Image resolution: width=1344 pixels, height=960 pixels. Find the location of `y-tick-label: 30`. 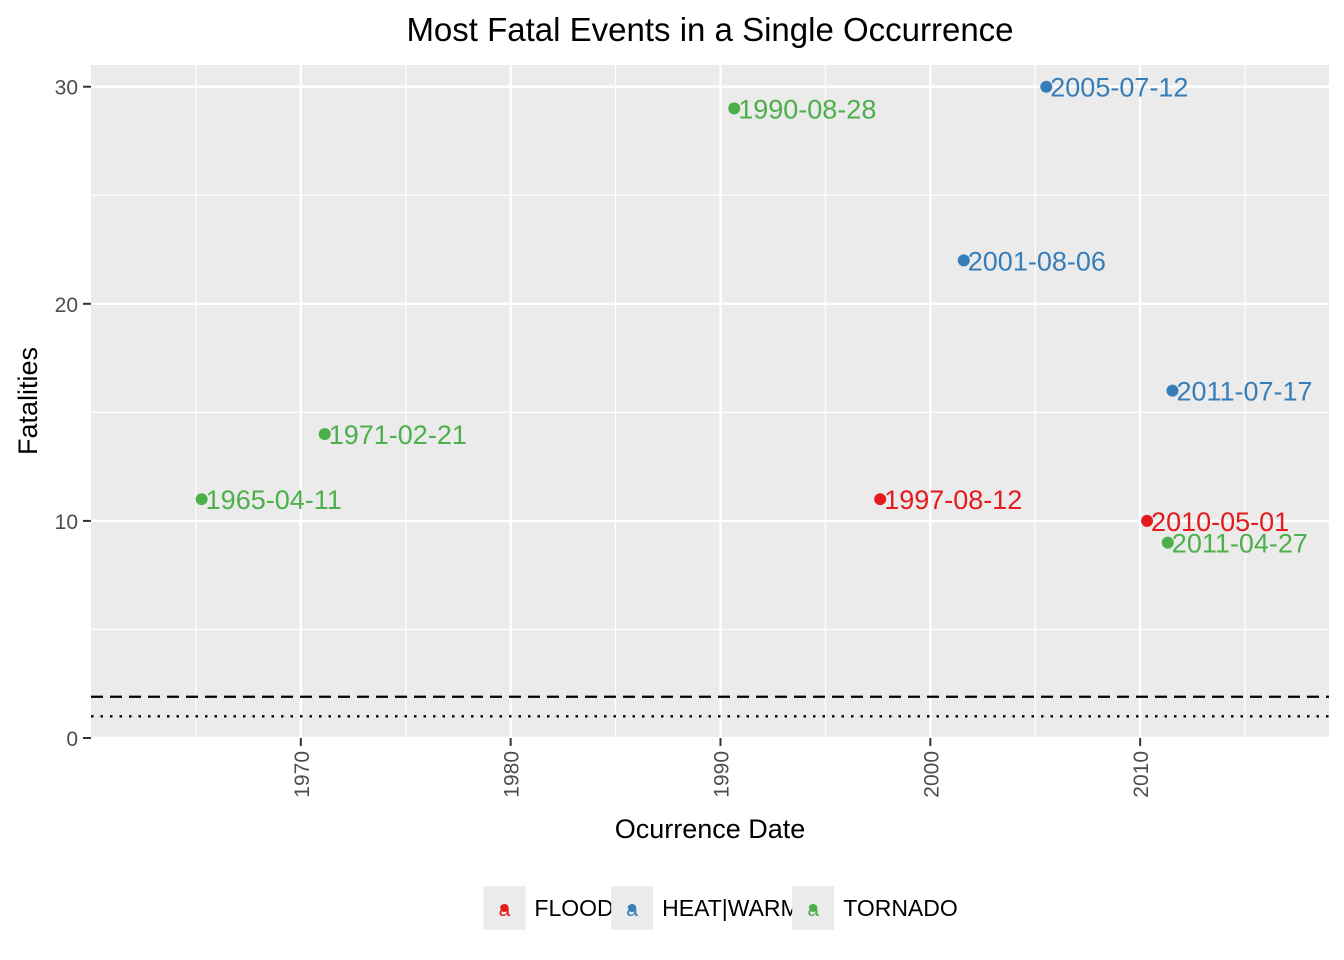

y-tick-label: 30 is located at coordinates (66, 88).